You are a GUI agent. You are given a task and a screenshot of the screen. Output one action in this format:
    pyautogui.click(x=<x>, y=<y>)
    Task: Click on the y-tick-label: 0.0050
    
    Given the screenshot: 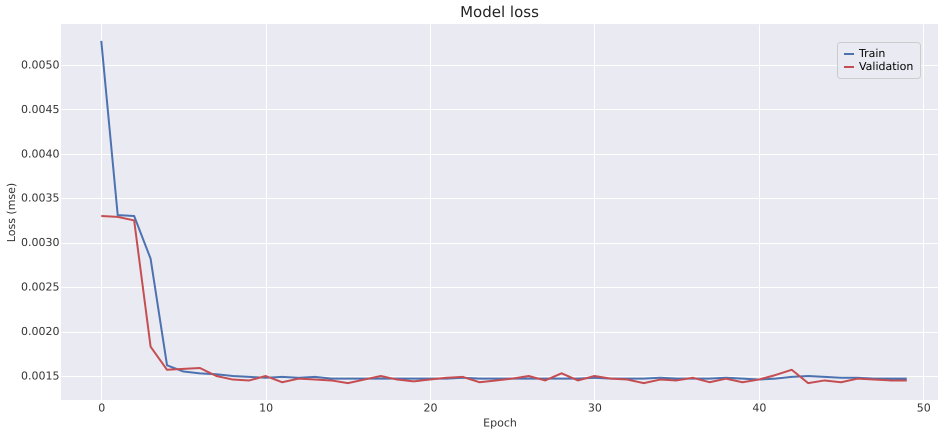 What is the action you would take?
    pyautogui.click(x=40, y=65)
    